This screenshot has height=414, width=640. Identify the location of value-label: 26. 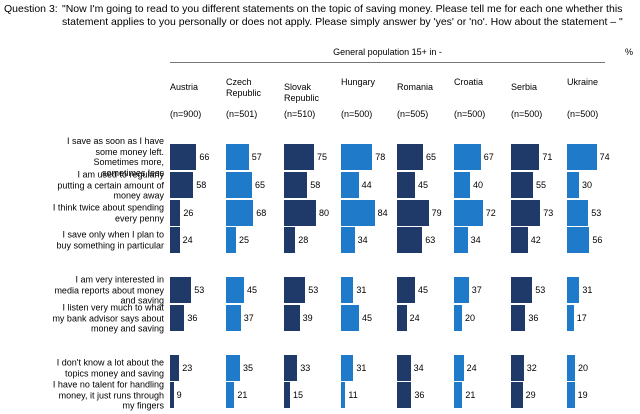
(188, 213).